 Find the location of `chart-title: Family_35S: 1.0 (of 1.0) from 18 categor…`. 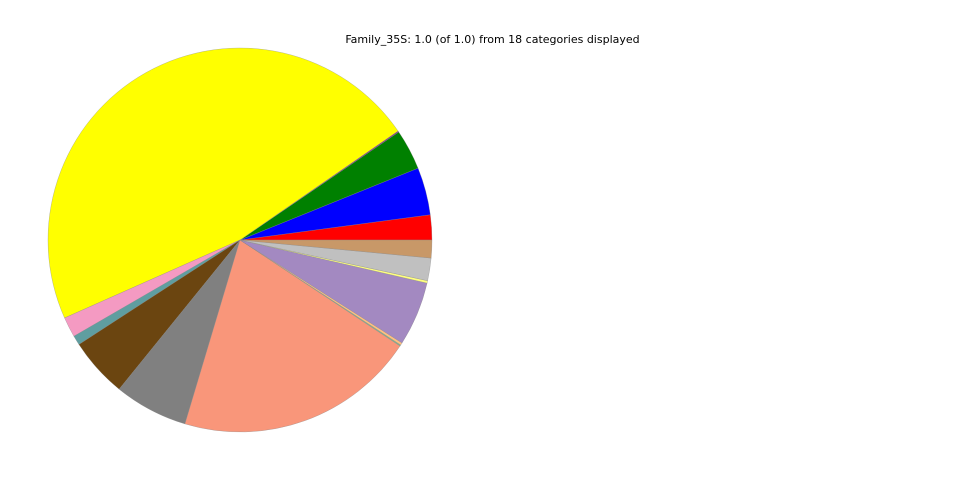

chart-title: Family_35S: 1.0 (of 1.0) from 18 categor… is located at coordinates (492, 39).